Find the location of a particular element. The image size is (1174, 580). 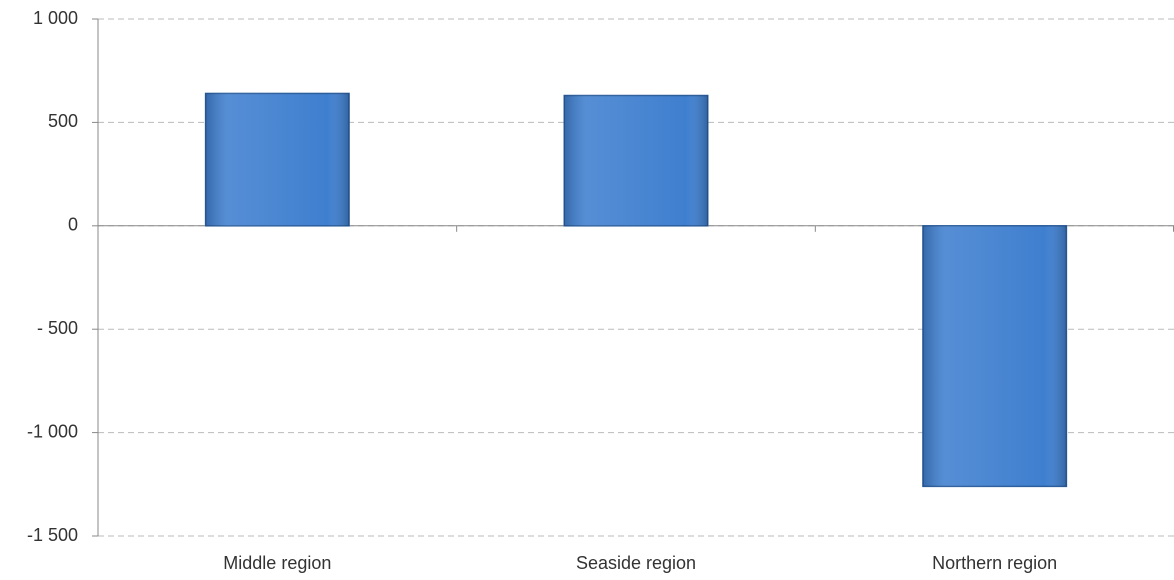

x-tick-label: Middle region is located at coordinates (277, 563).